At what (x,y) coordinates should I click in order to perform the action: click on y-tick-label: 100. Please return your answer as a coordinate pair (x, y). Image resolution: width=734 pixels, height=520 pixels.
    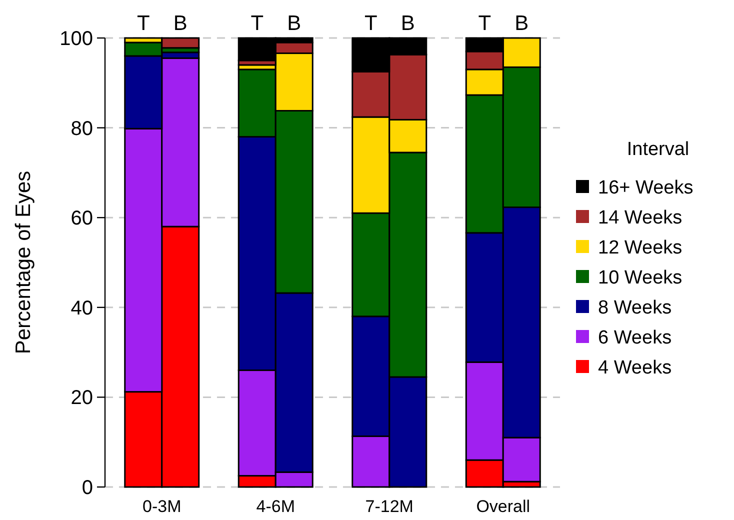
    Looking at the image, I should click on (76, 39).